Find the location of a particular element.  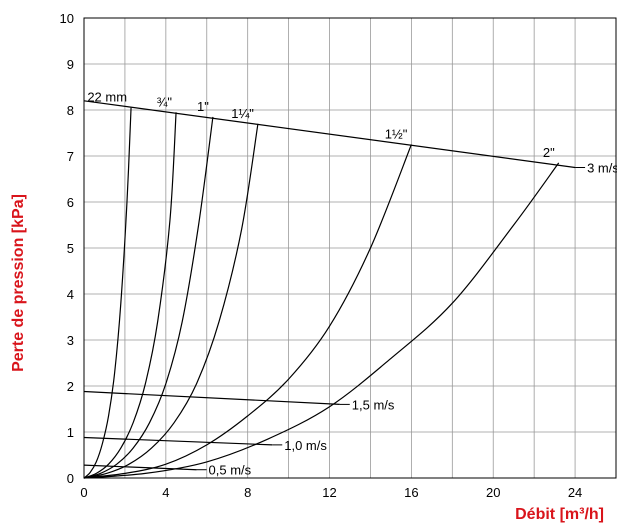

y-tick-label: 2 is located at coordinates (70, 386).